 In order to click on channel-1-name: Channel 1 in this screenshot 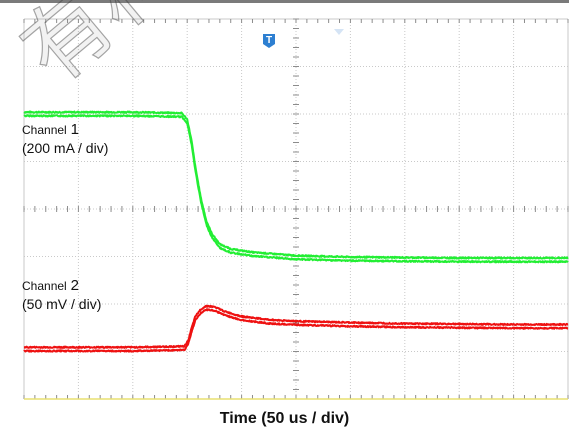, I will do `click(65, 129)`.